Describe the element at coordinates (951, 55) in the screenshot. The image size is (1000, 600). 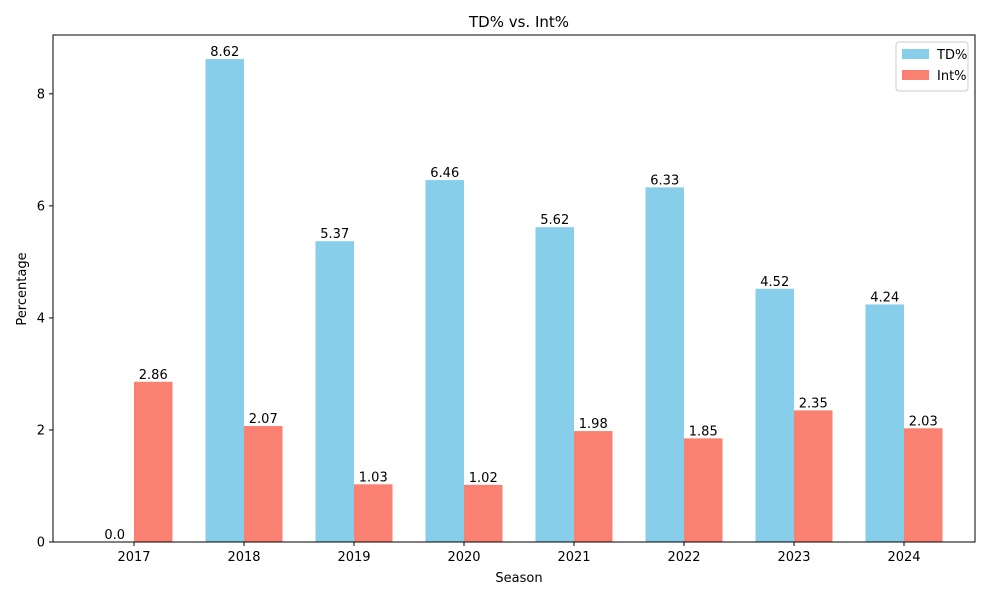
I see `legend-label: TD%` at that location.